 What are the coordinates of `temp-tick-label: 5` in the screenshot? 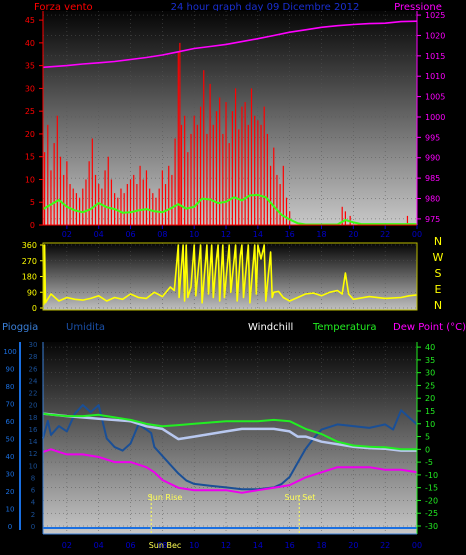 It's located at (427, 437).